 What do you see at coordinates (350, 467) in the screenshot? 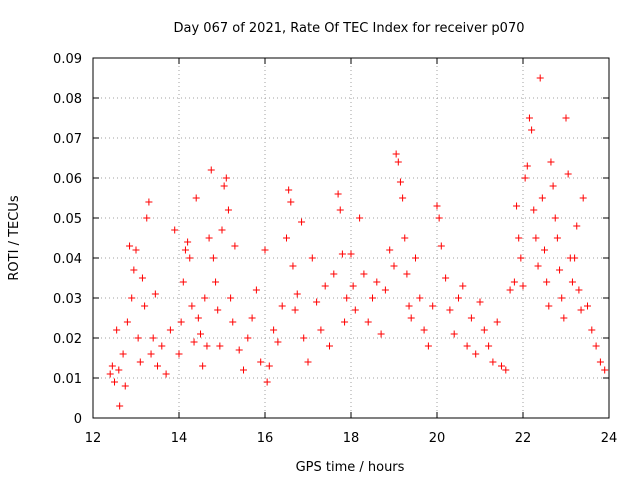
I see `x-axis-label: GPS time / hours` at bounding box center [350, 467].